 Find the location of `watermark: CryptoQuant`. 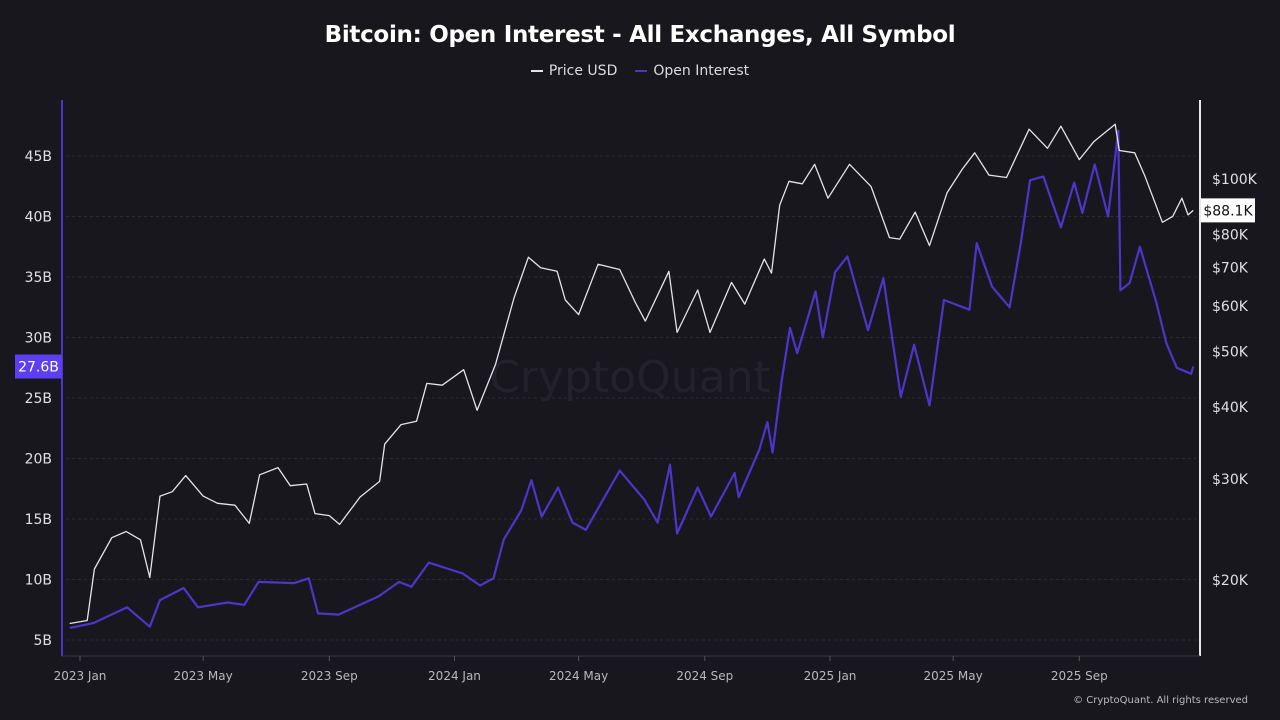

watermark: CryptoQuant is located at coordinates (630, 377).